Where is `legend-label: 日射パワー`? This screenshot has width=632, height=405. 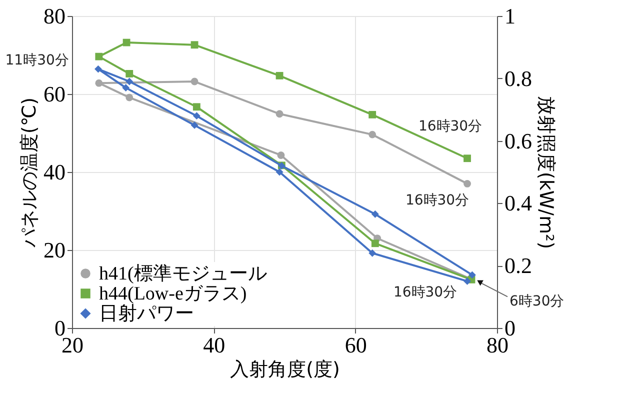 legend-label: 日射パワー is located at coordinates (146, 314).